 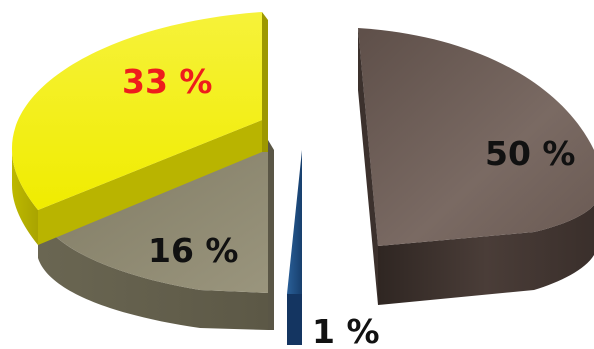 What do you see at coordinates (530, 153) in the screenshot?
I see `slice-label-50: 50 %` at bounding box center [530, 153].